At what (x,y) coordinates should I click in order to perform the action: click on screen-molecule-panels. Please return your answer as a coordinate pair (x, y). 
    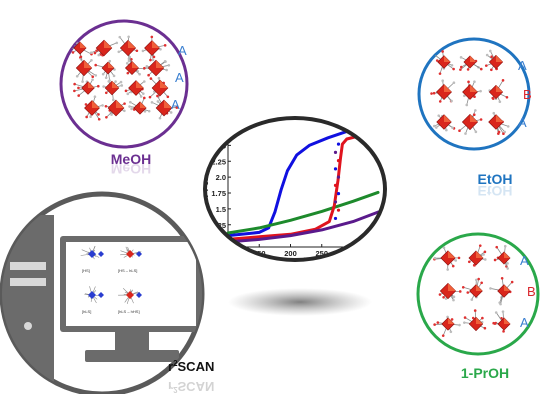
    Looking at the image, I should click on (111, 275).